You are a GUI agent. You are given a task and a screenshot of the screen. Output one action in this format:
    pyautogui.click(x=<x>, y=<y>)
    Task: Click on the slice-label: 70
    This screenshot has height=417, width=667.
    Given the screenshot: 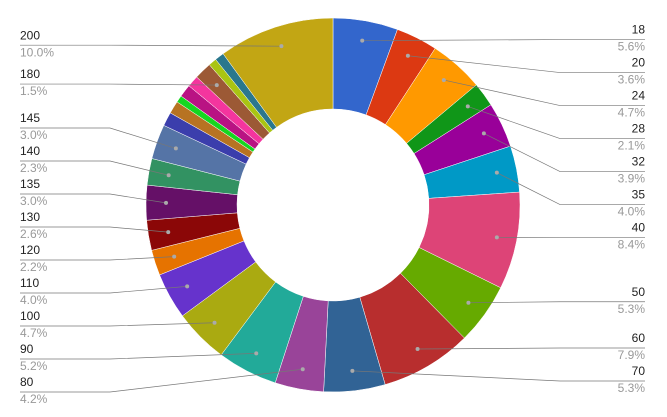 What is the action you would take?
    pyautogui.click(x=639, y=371)
    